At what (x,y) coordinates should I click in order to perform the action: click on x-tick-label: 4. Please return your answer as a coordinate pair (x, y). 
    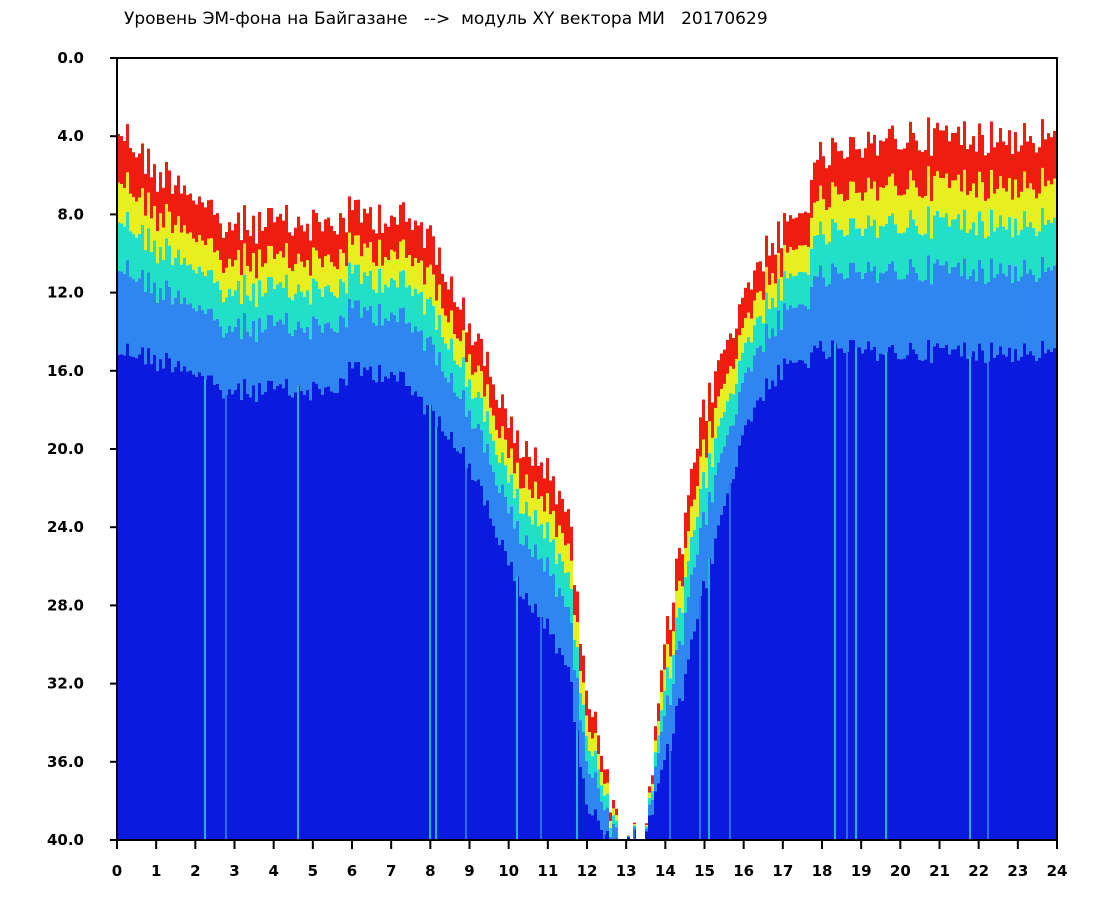
    Looking at the image, I should click on (273, 871).